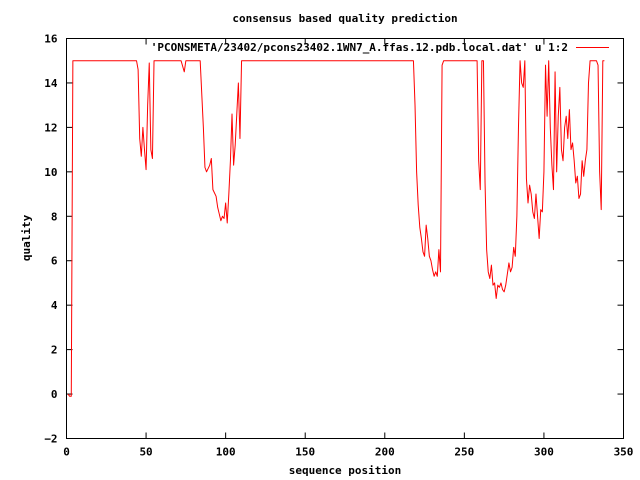 This screenshot has width=640, height=480. Describe the element at coordinates (624, 452) in the screenshot. I see `x-tick-label: 350` at that location.